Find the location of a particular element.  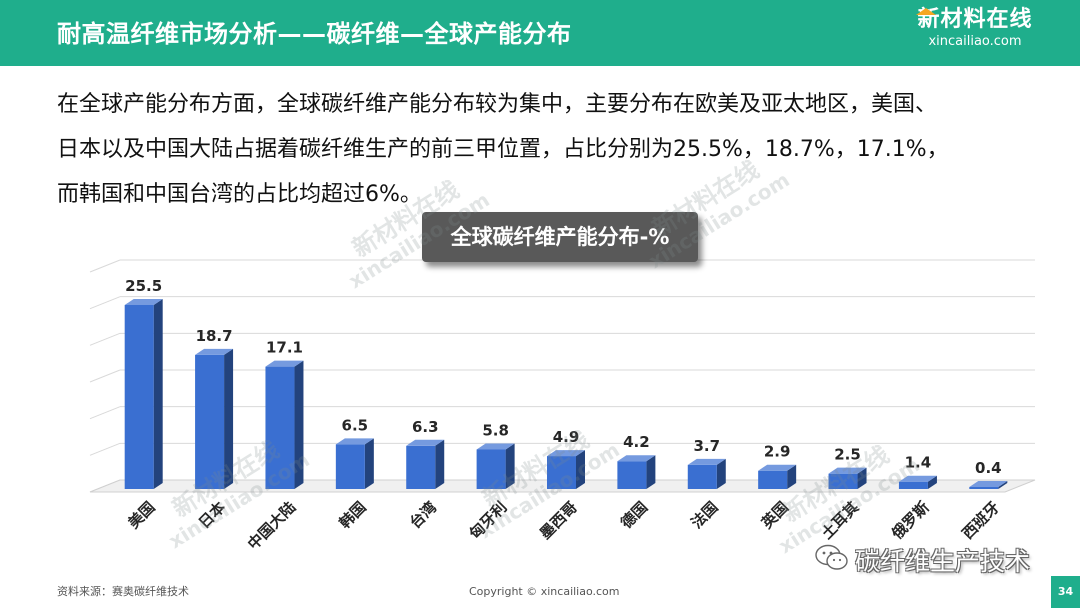

data-label: 2.9 is located at coordinates (777, 452).